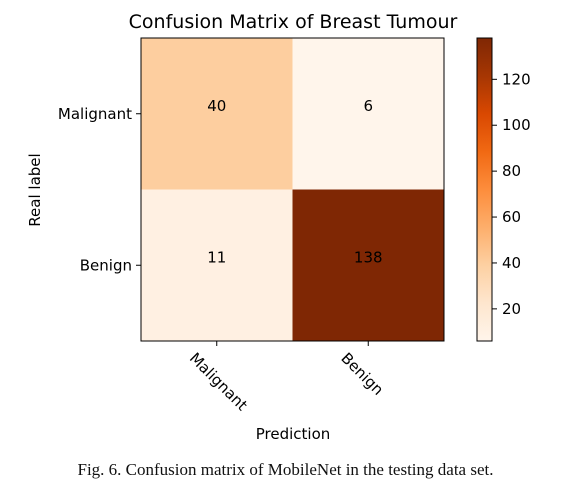 This screenshot has height=500, width=571. Describe the element at coordinates (484, 189) in the screenshot. I see `colorbar-gradient` at that location.